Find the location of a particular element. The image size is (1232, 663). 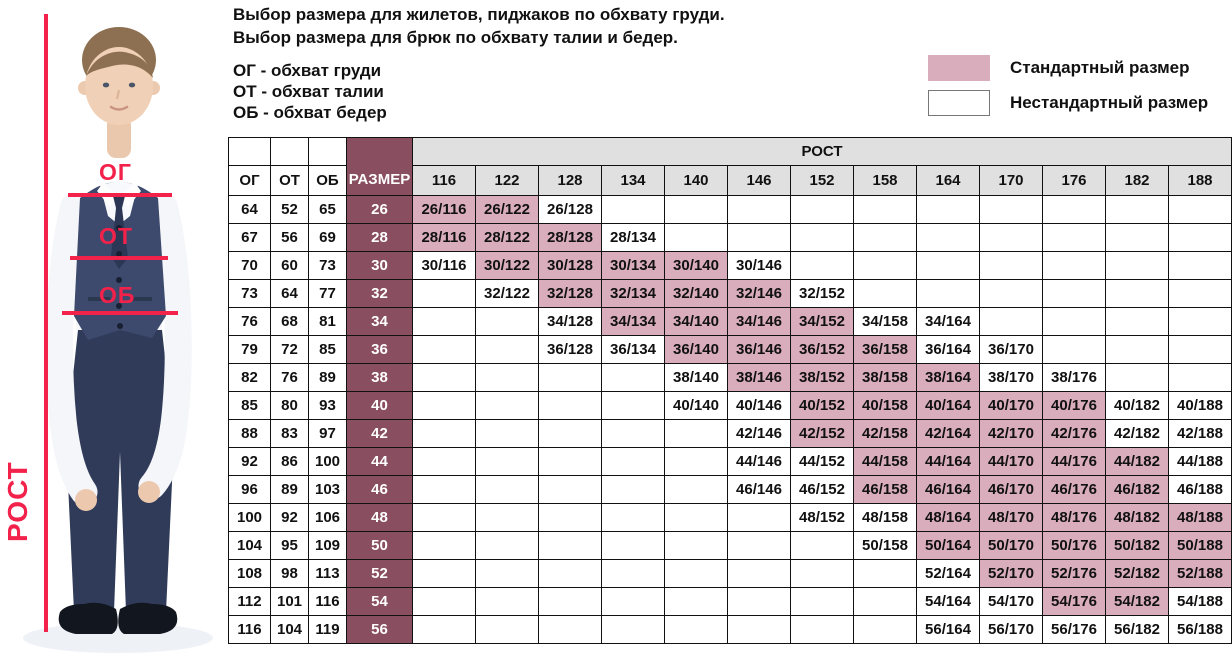

waist-value-cell: 86 is located at coordinates (289, 461).